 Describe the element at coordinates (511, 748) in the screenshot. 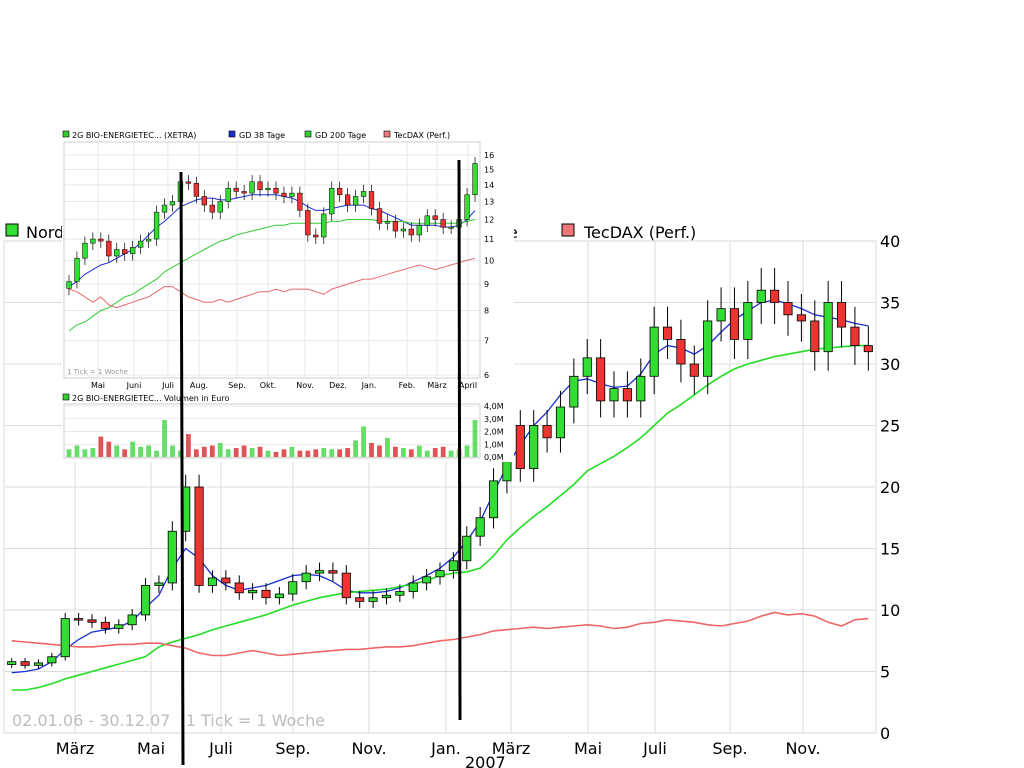

I see `main-x-tick-label: März` at that location.